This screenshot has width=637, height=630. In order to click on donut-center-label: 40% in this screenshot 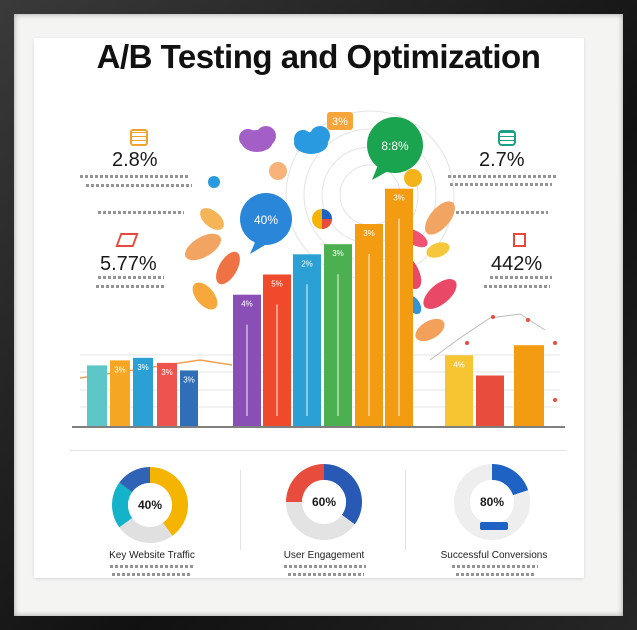, I will do `click(150, 505)`.